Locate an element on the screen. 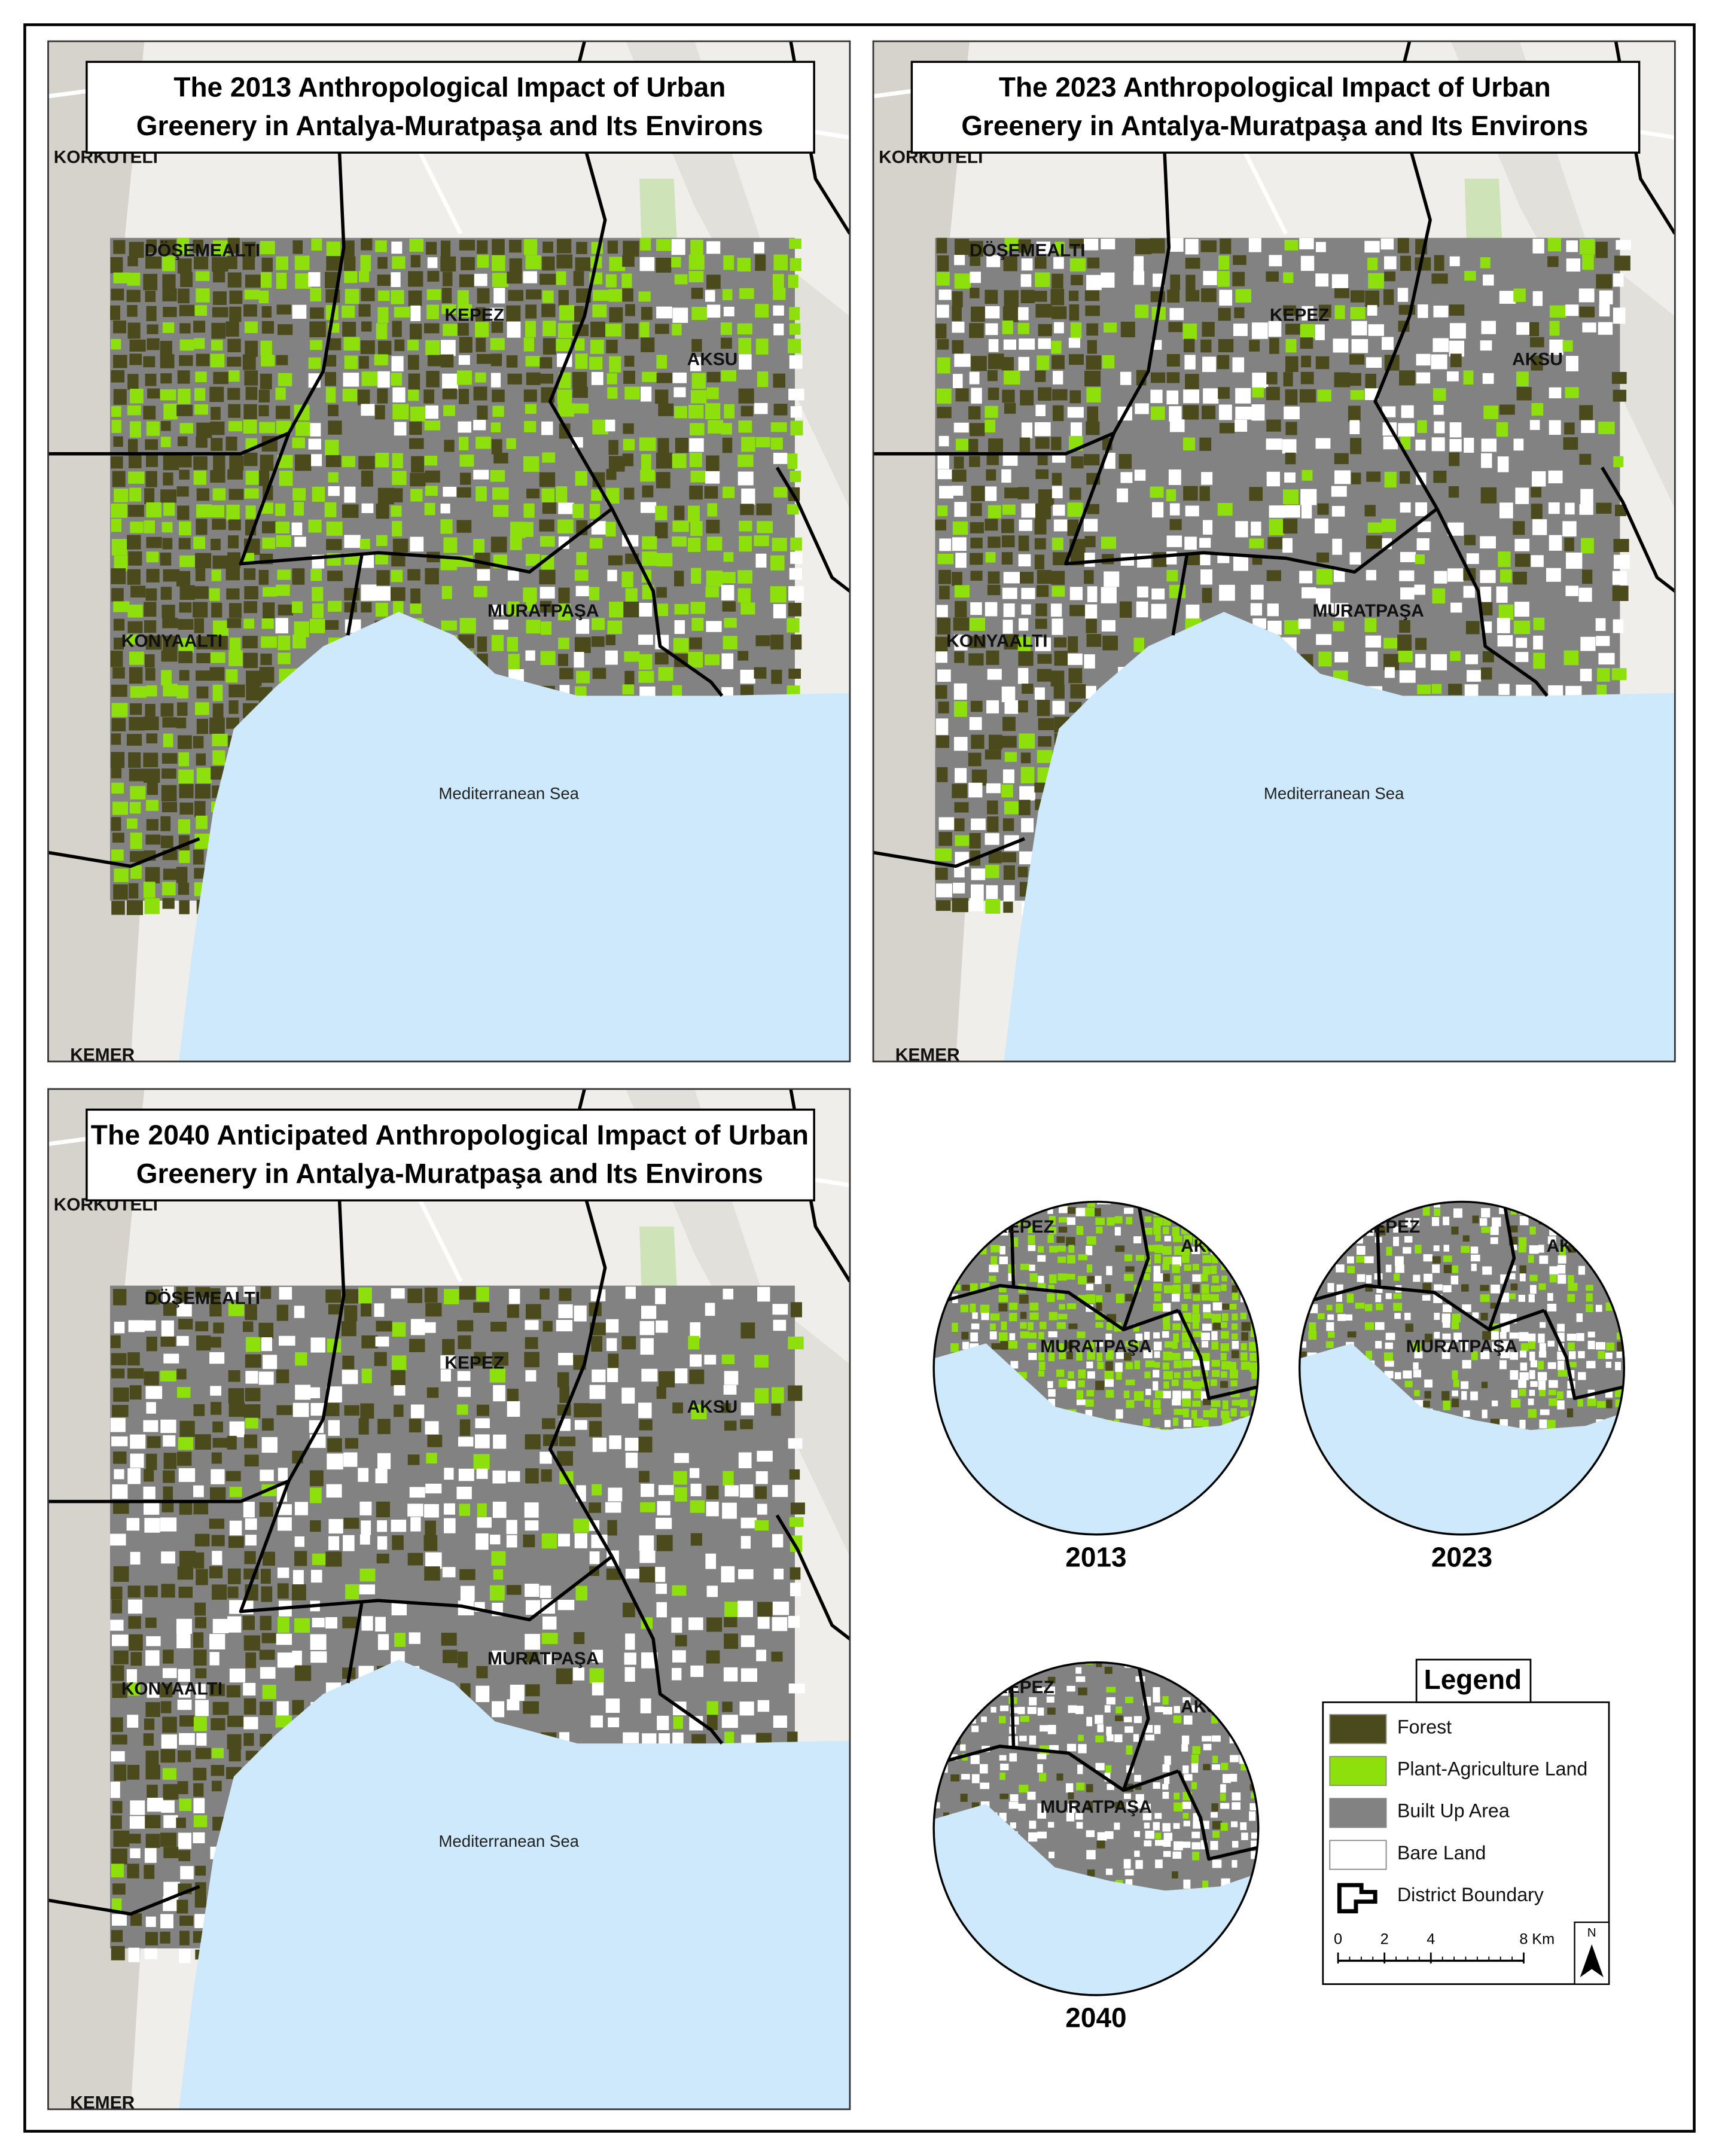 This screenshot has height=2156, width=1719. place-label: DÖŞEMEALTI is located at coordinates (202, 251).